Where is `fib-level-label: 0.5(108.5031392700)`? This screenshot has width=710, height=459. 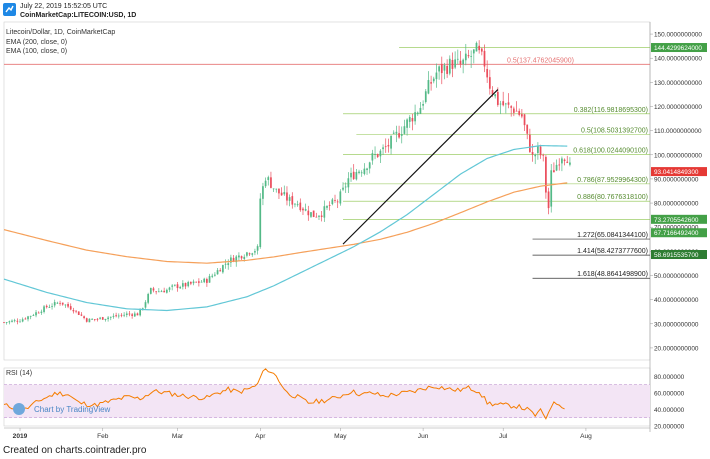
fib-level-label: 0.5(108.5031392700) is located at coordinates (614, 130).